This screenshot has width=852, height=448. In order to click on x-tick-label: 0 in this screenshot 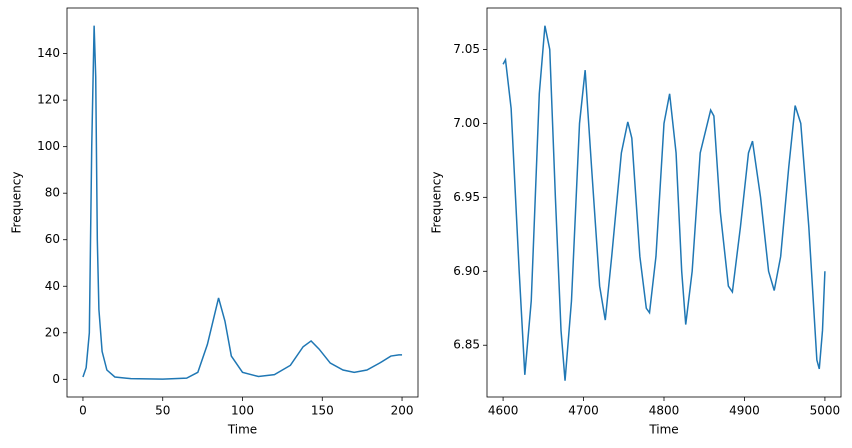, I will do `click(83, 411)`.